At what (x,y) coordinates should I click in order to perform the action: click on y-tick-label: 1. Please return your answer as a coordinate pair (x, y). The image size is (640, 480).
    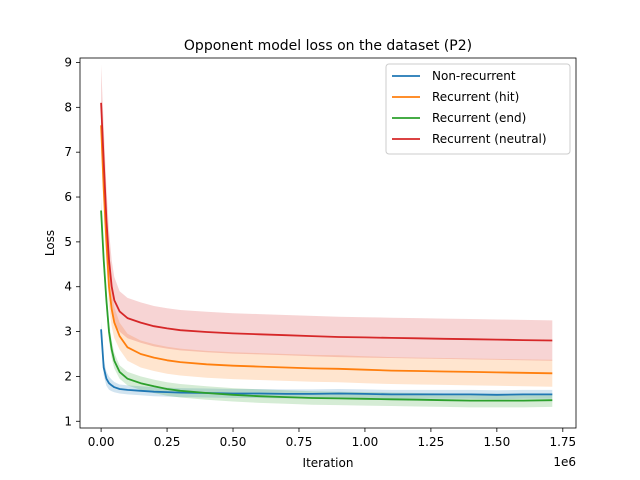
    Looking at the image, I should click on (68, 421).